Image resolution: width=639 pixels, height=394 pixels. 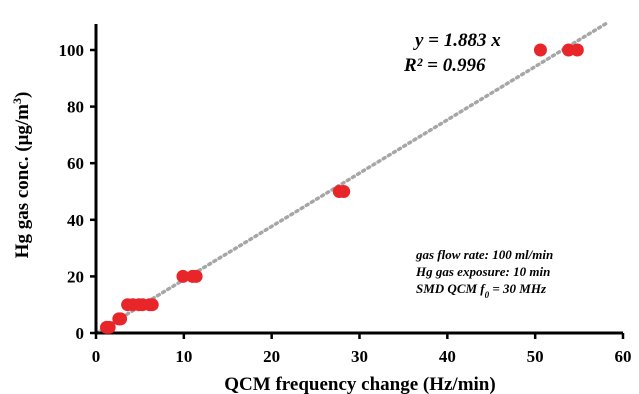 I want to click on condition-qcm-value: = 30 MHz, so click(x=518, y=288).